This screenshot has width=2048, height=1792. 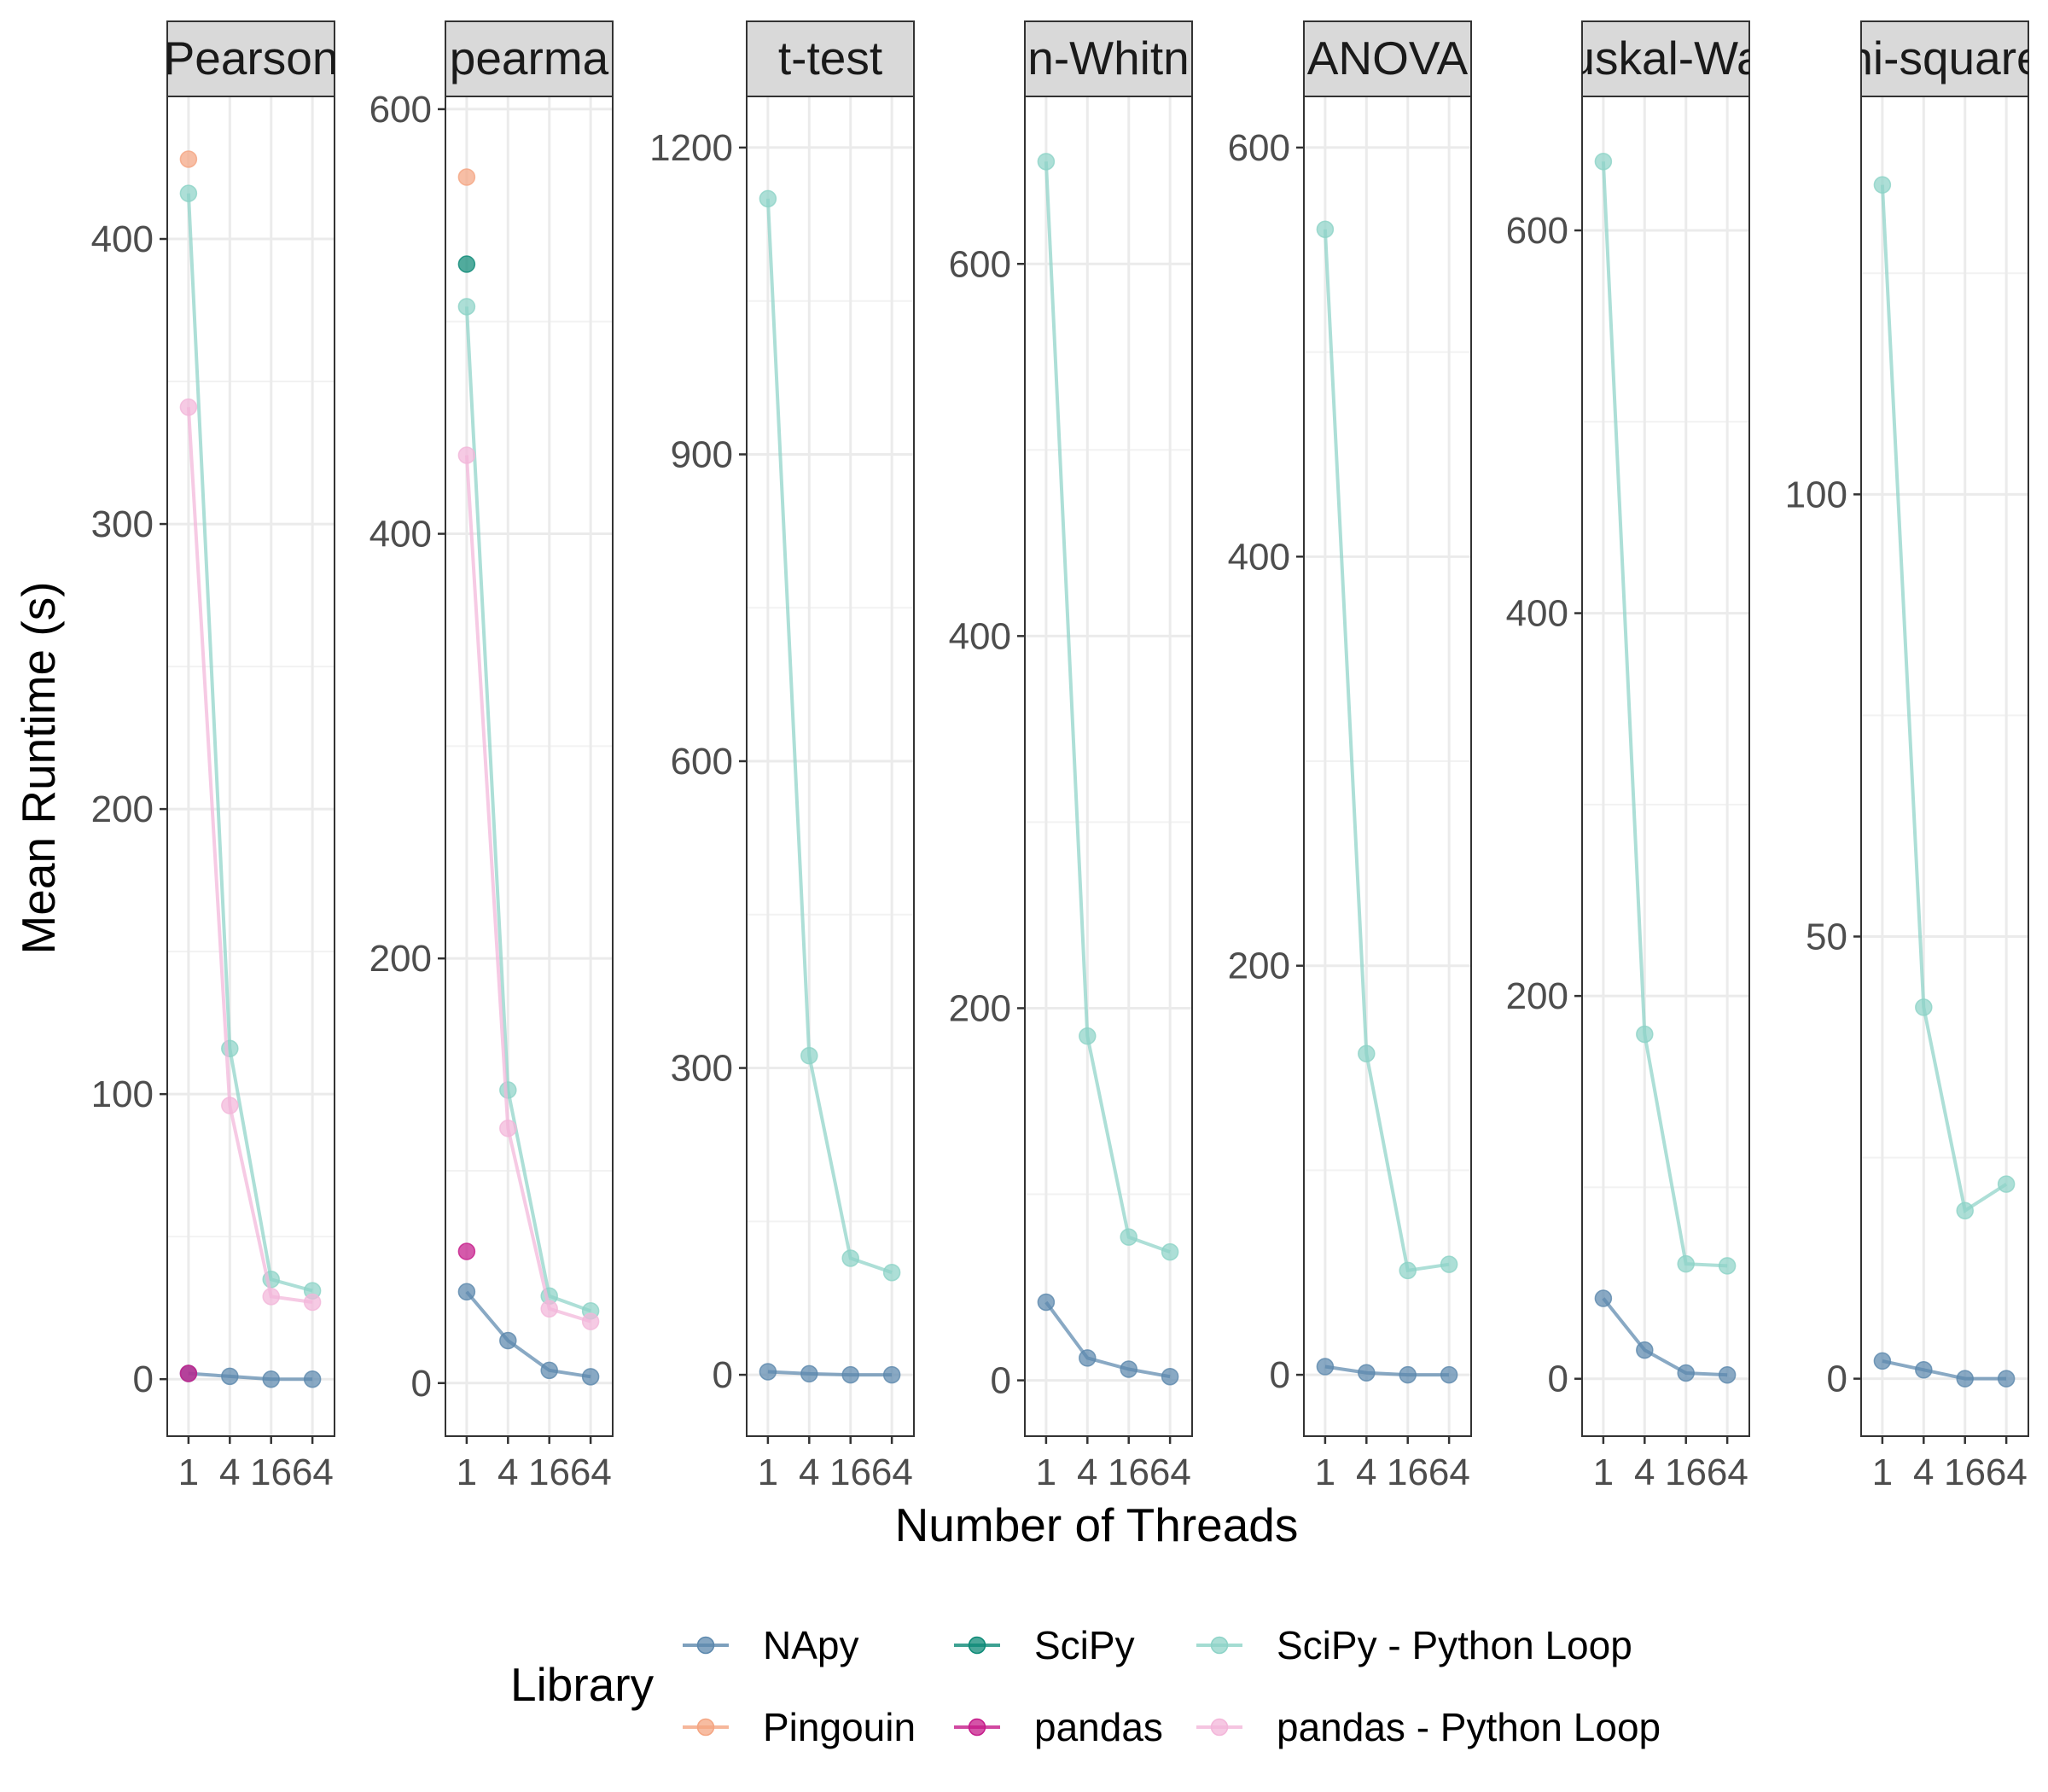 I want to click on legend-item-scipy-python-loop: SciPy - Python Loop, so click(x=1414, y=1645).